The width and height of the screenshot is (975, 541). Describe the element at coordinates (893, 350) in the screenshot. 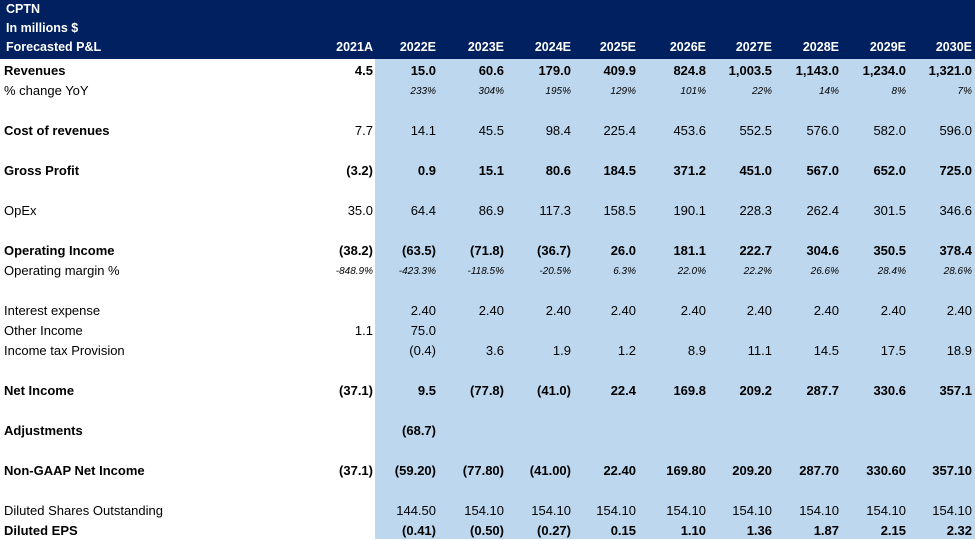

I see `table-cell: 17.5` at that location.